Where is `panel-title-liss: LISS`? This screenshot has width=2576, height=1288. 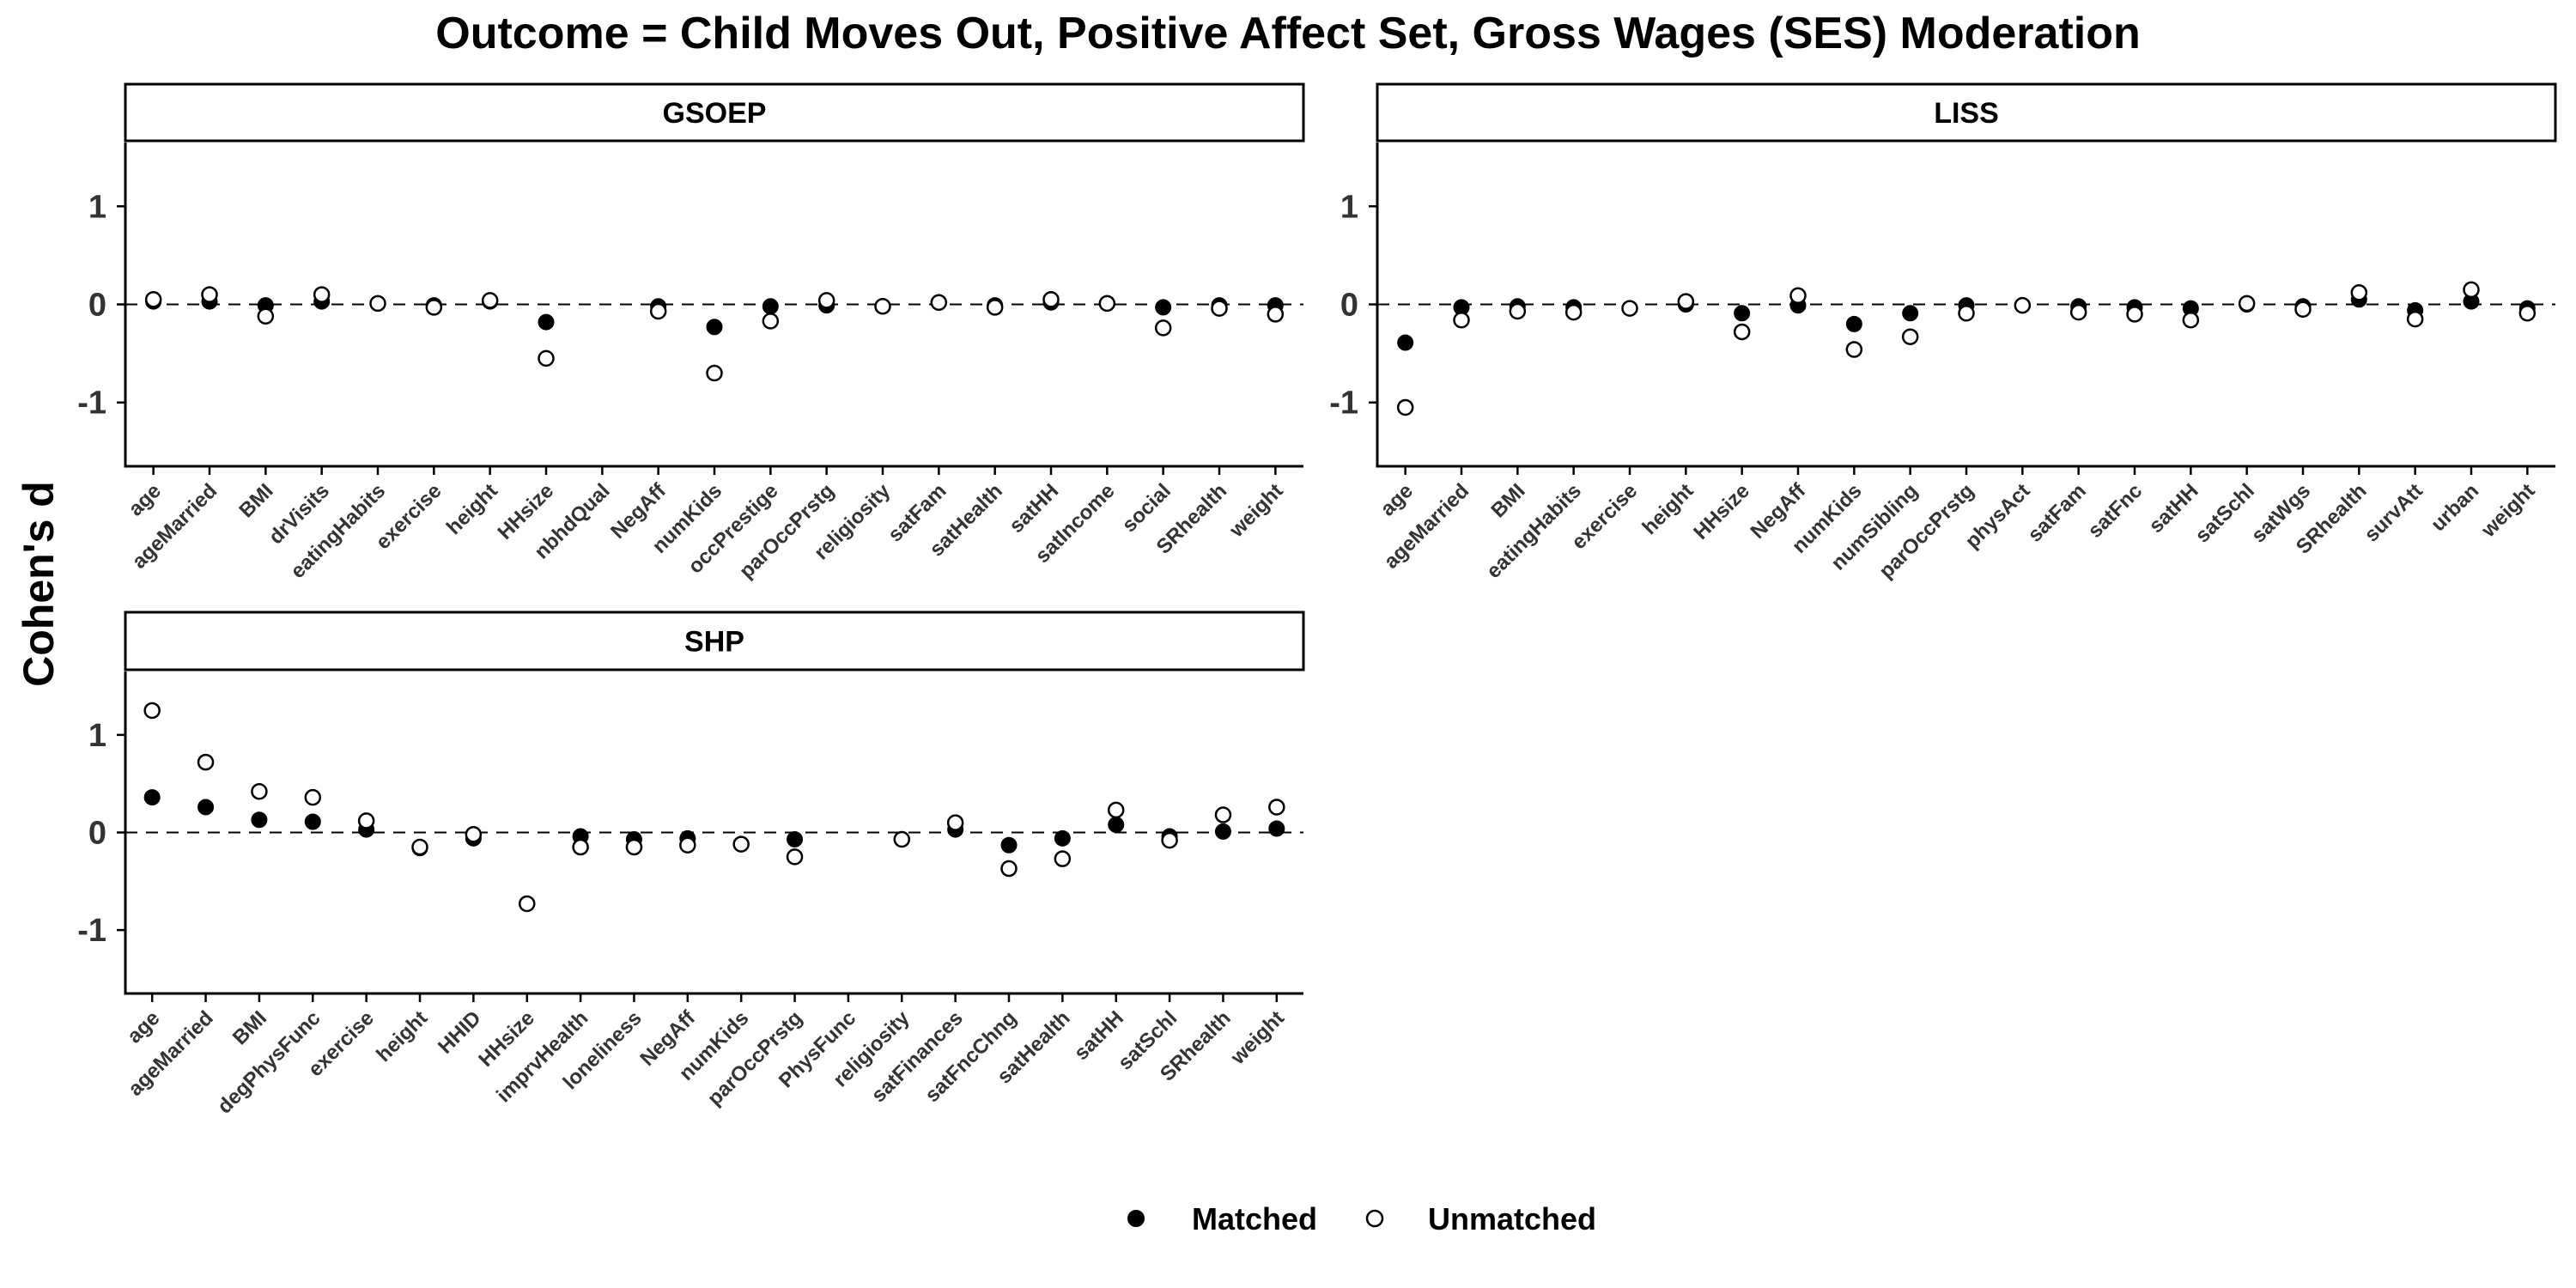
panel-title-liss: LISS is located at coordinates (1967, 113).